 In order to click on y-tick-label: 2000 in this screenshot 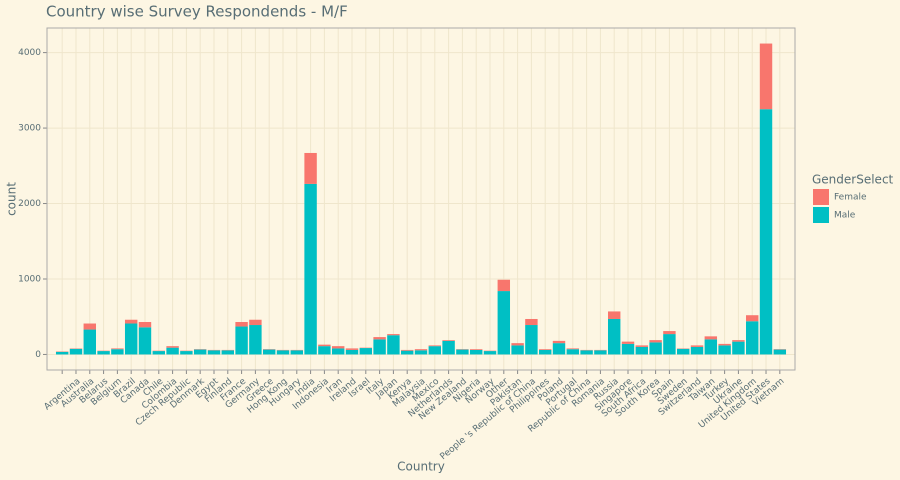, I will do `click(29, 204)`.